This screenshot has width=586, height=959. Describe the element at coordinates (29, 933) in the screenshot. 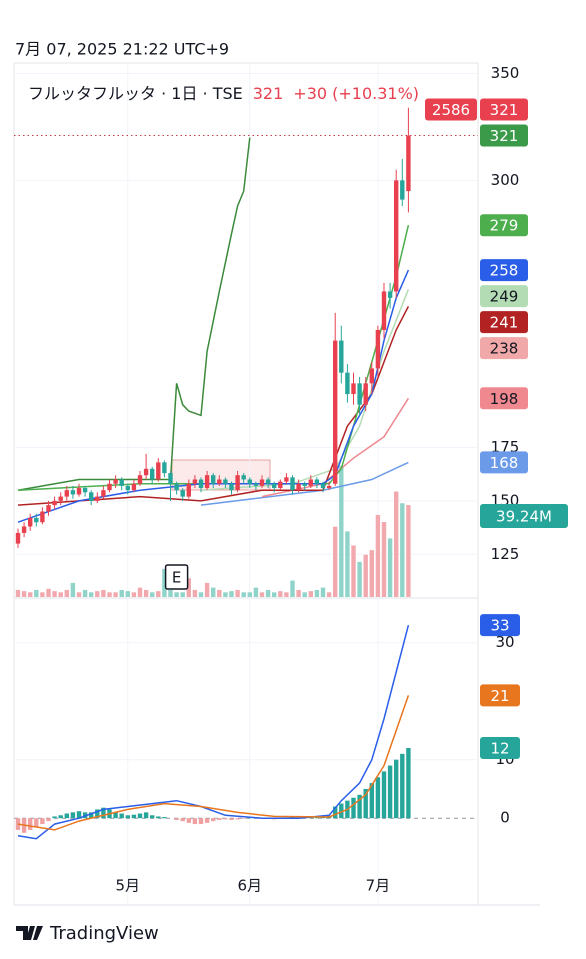

I see `logo-icon` at that location.